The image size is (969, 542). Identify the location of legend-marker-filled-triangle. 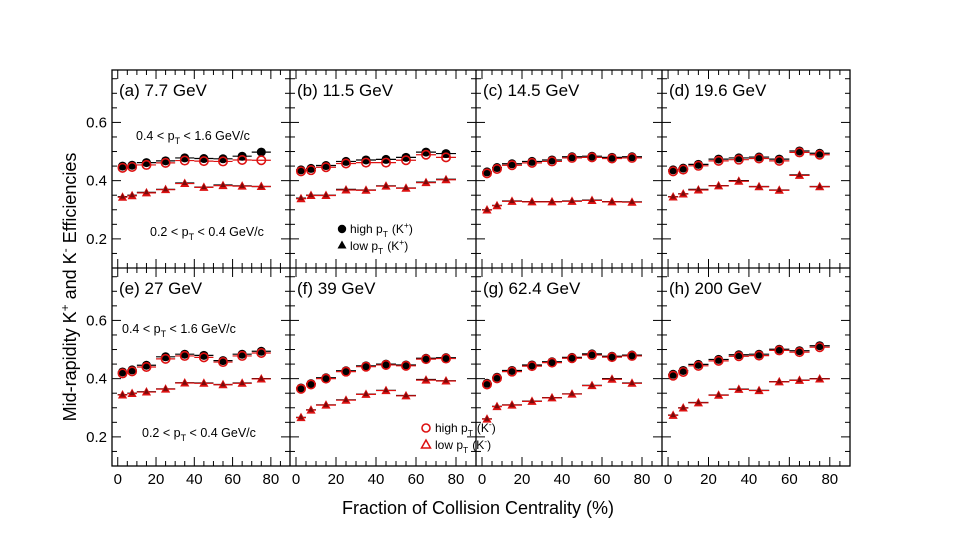
(342, 244).